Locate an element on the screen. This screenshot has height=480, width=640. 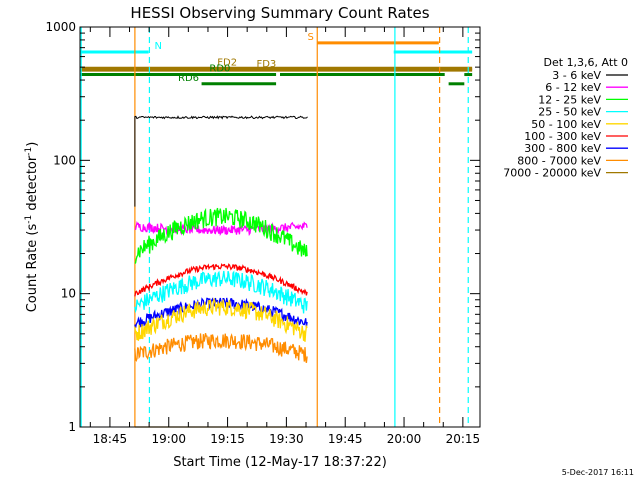
legend-entry: 800 - 7000 keV is located at coordinates (559, 160).